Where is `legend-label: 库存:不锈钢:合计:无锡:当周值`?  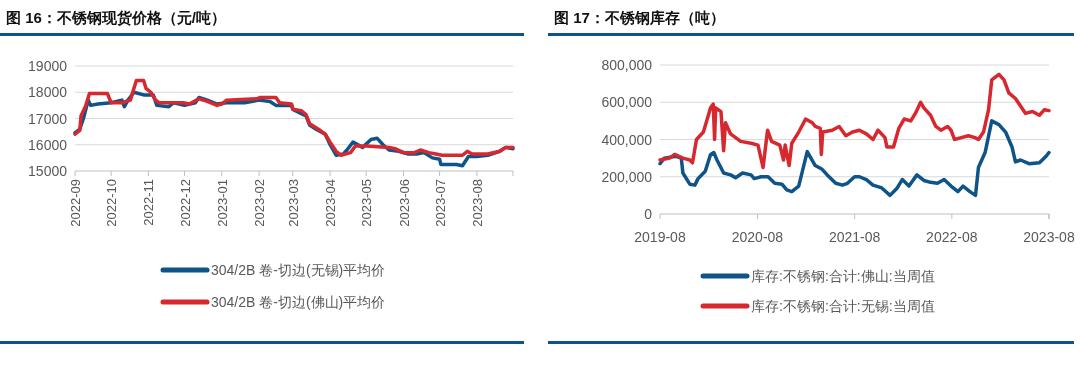 legend-label: 库存:不锈钢:合计:无锡:当周值 is located at coordinates (843, 306).